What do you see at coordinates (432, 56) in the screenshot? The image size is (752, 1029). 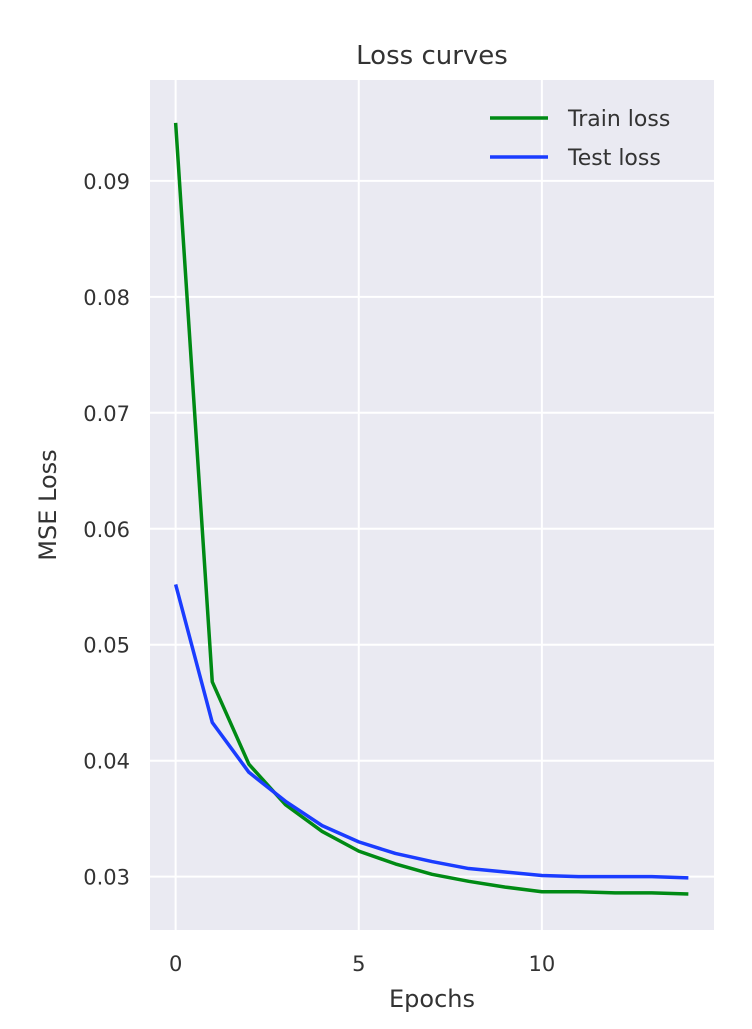 I see `chart-title: Loss curves` at bounding box center [432, 56].